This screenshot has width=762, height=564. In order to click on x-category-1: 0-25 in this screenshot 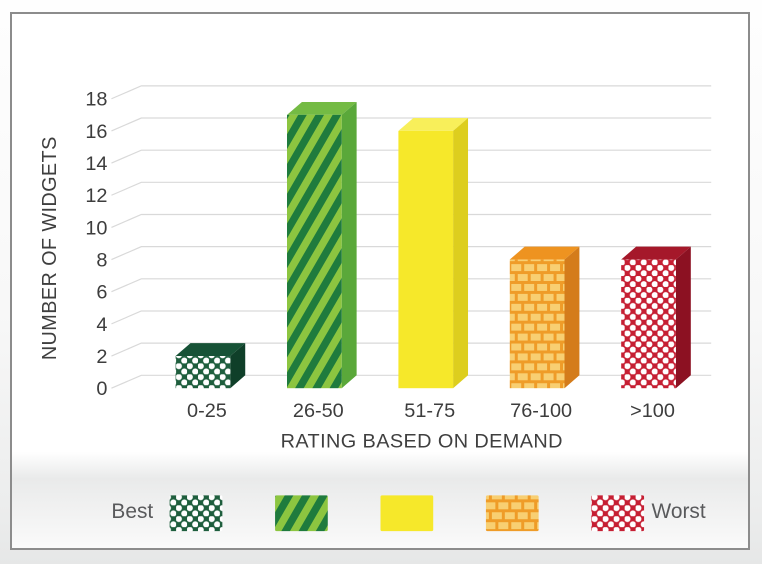, I will do `click(207, 411)`.